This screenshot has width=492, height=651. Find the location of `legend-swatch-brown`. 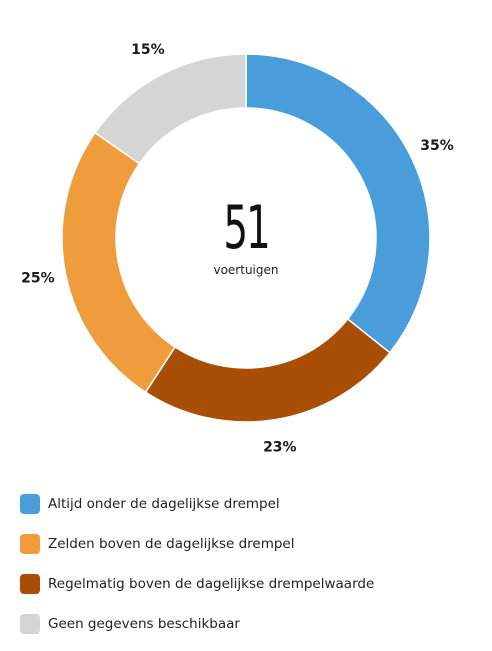

legend-swatch-brown is located at coordinates (30, 584).